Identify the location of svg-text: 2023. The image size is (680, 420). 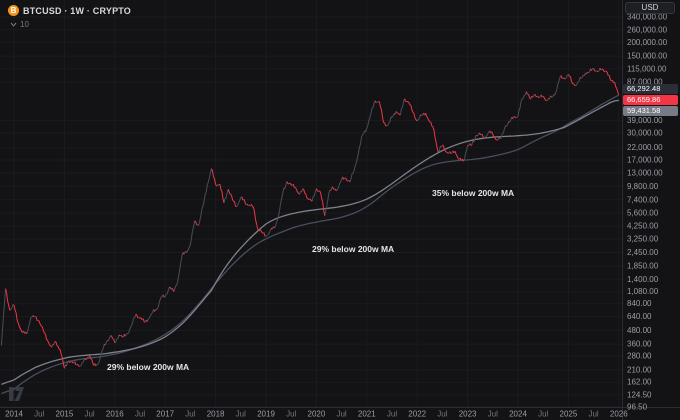
(468, 414).